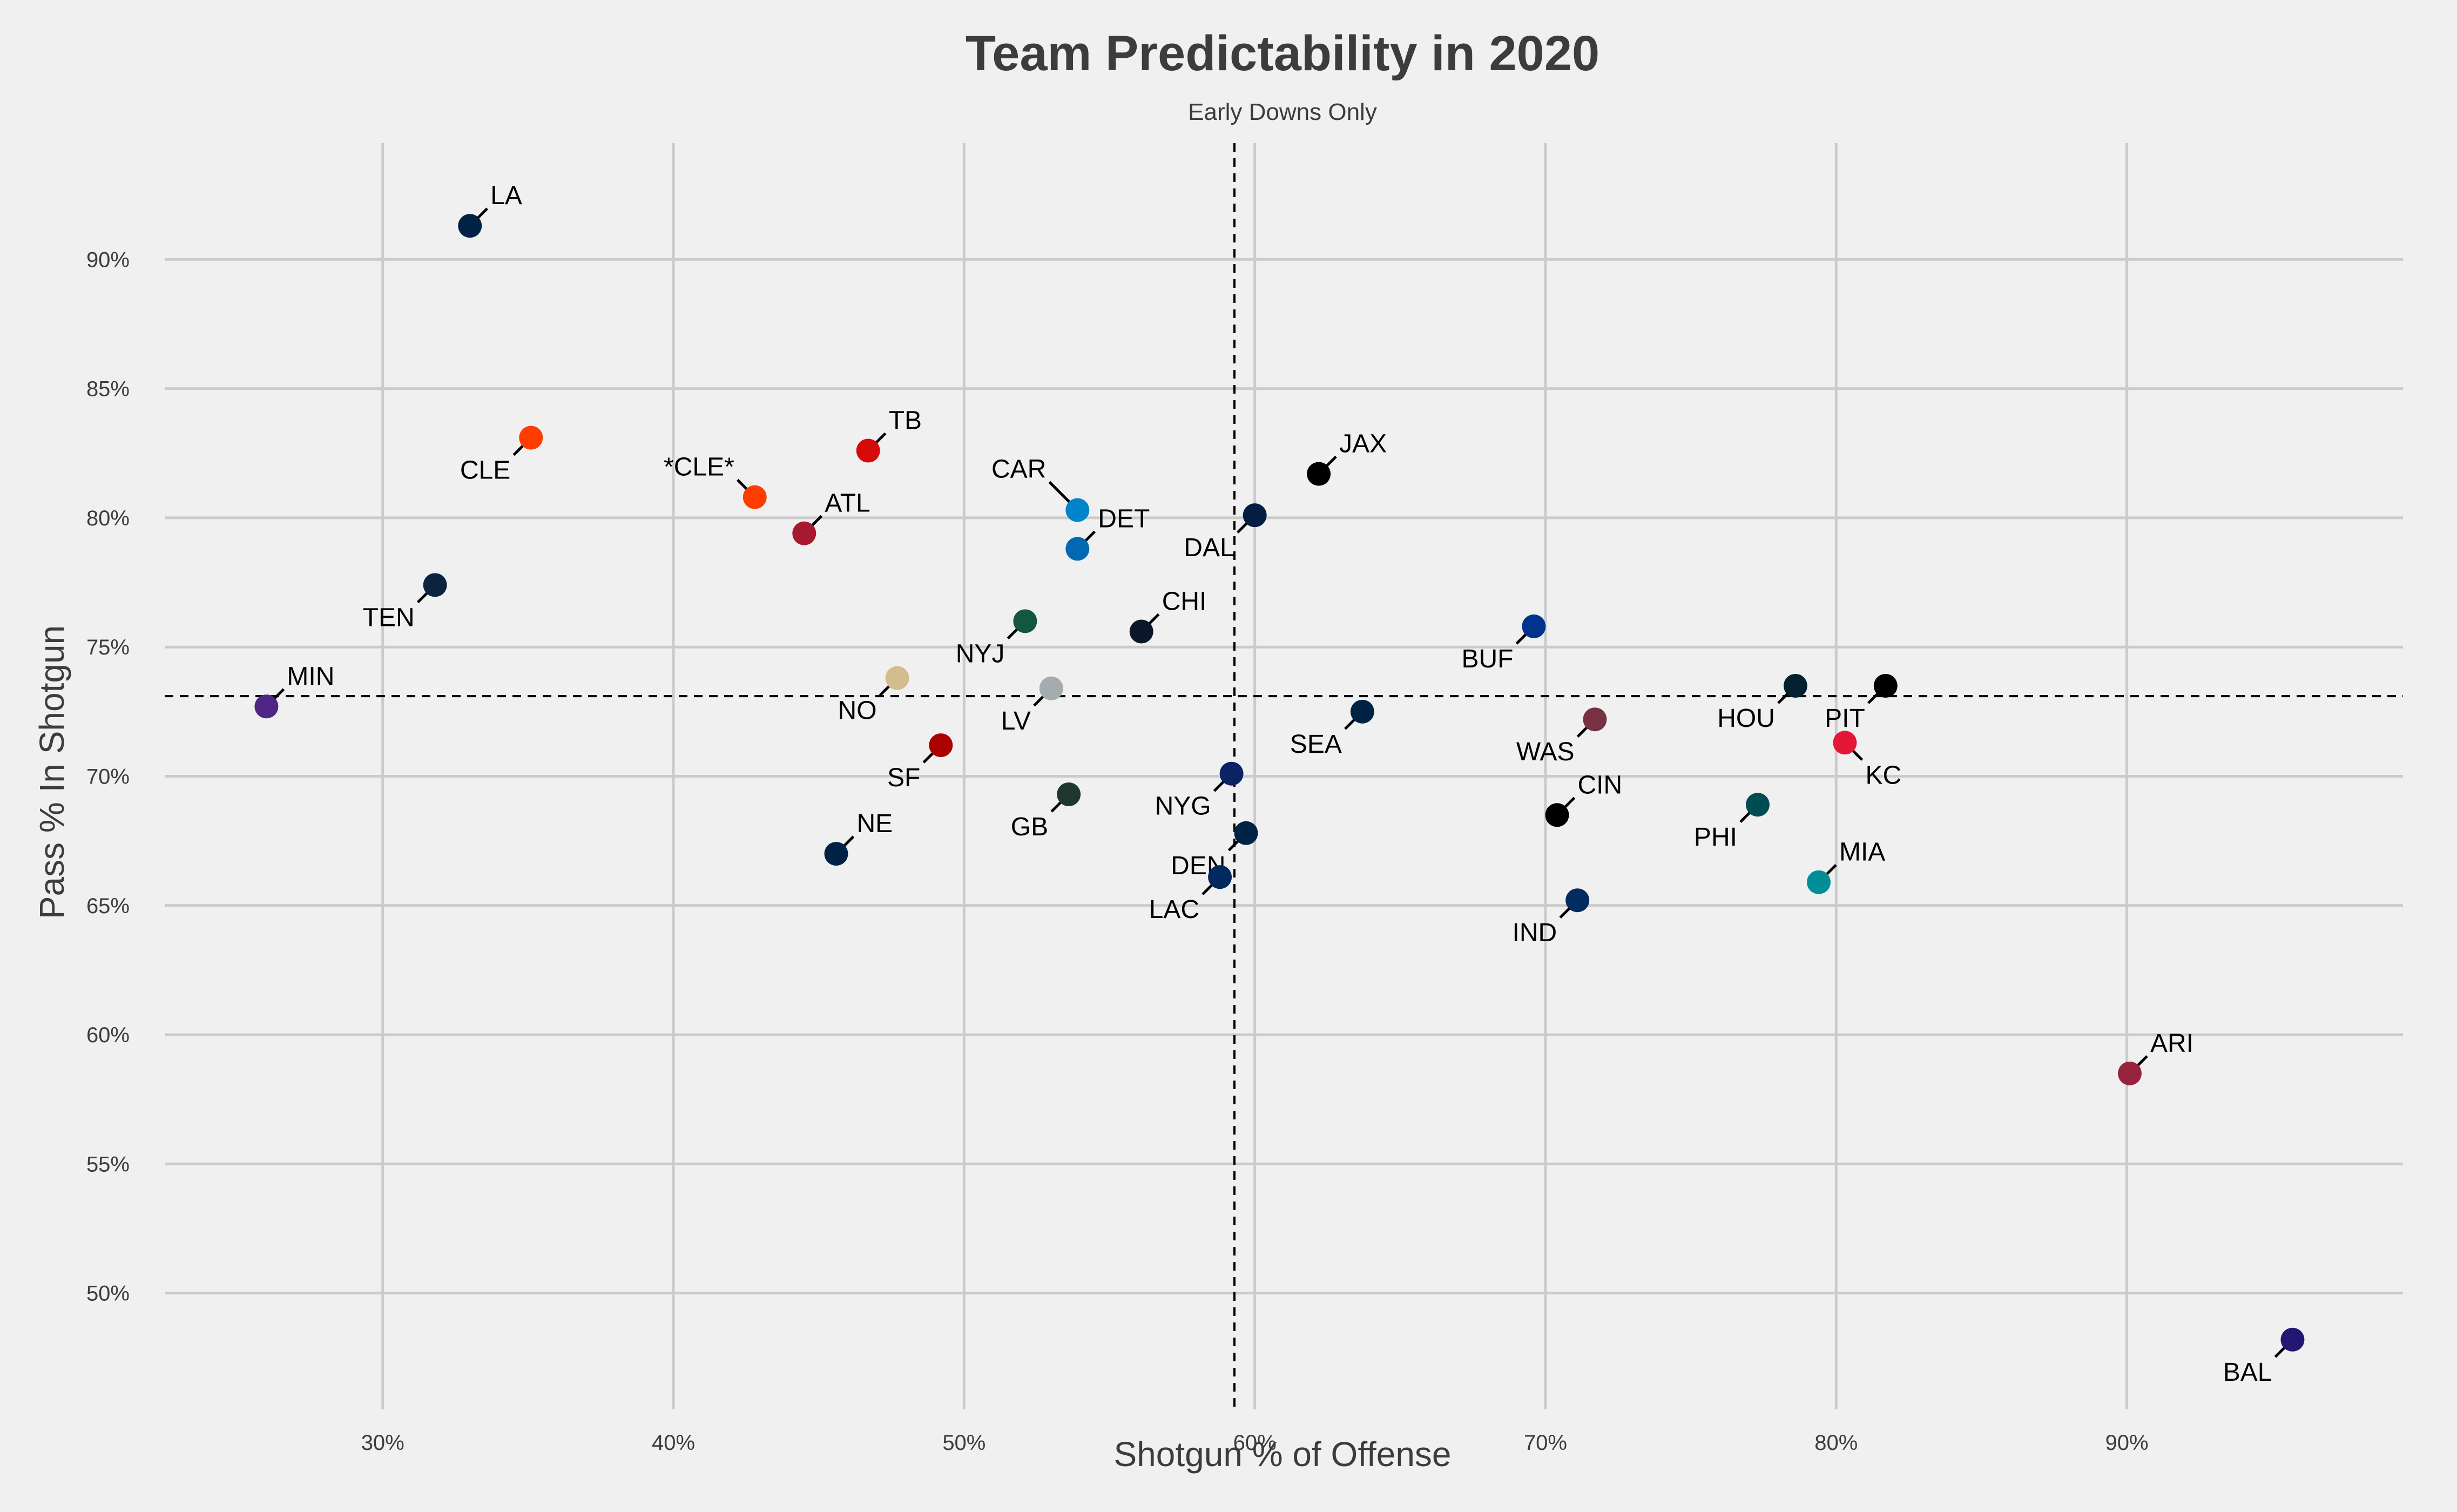 The width and height of the screenshot is (2457, 1512). What do you see at coordinates (847, 503) in the screenshot?
I see `team-label: ATL` at bounding box center [847, 503].